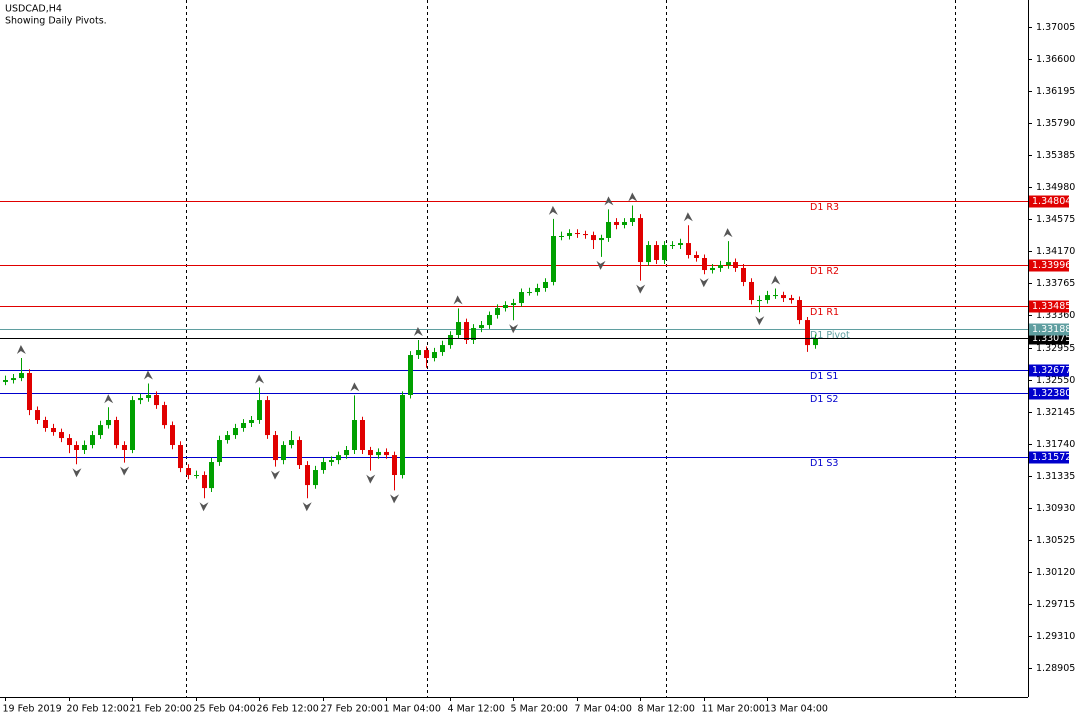 Image resolution: width=1080 pixels, height=720 pixels. What do you see at coordinates (796, 709) in the screenshot?
I see `x-tick-label: 13 Mar 04:00` at bounding box center [796, 709].